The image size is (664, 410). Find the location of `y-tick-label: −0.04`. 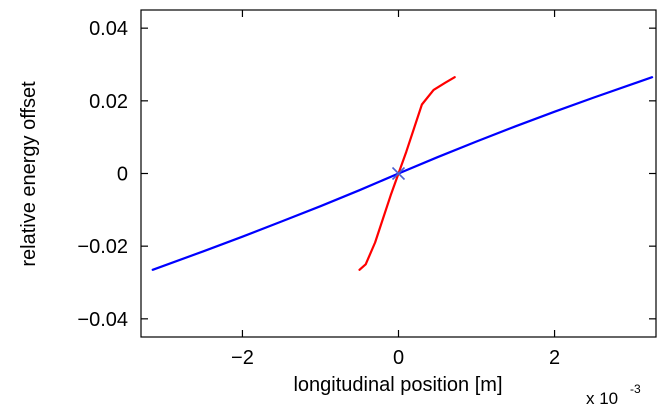

y-tick-label: −0.04 is located at coordinates (102, 320).